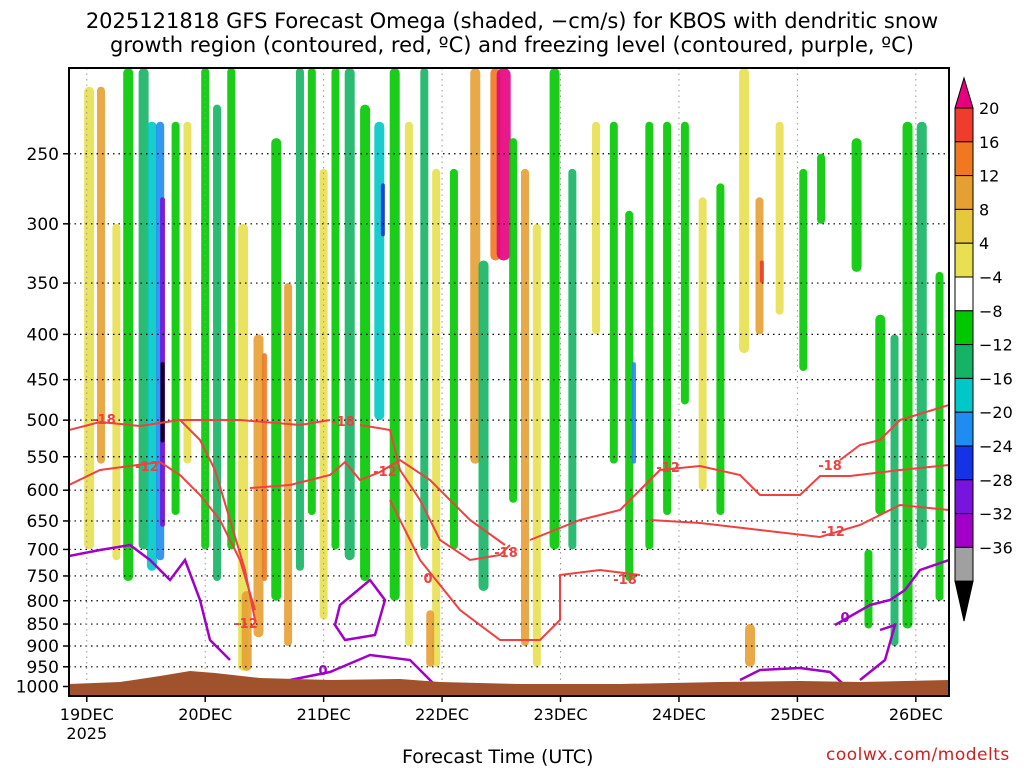 Image resolution: width=1024 pixels, height=768 pixels. I want to click on x-tick-label: 25DEC, so click(797, 714).